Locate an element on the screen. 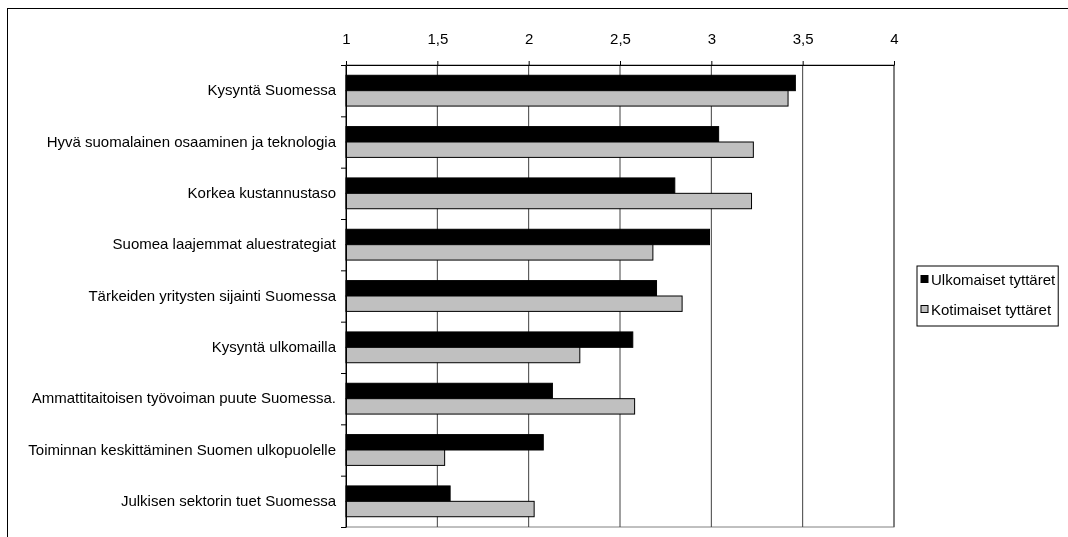 This screenshot has width=1068, height=537. y-tick-label: Korkea kustannustaso is located at coordinates (261, 193).